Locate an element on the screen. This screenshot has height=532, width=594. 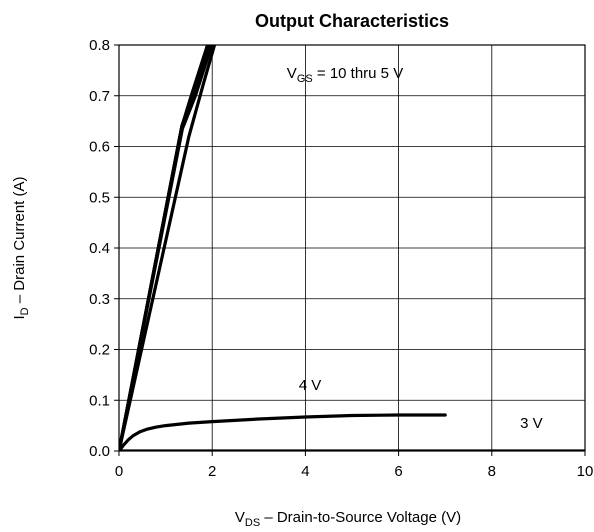
y-tick-label: 0.3 is located at coordinates (99, 299).